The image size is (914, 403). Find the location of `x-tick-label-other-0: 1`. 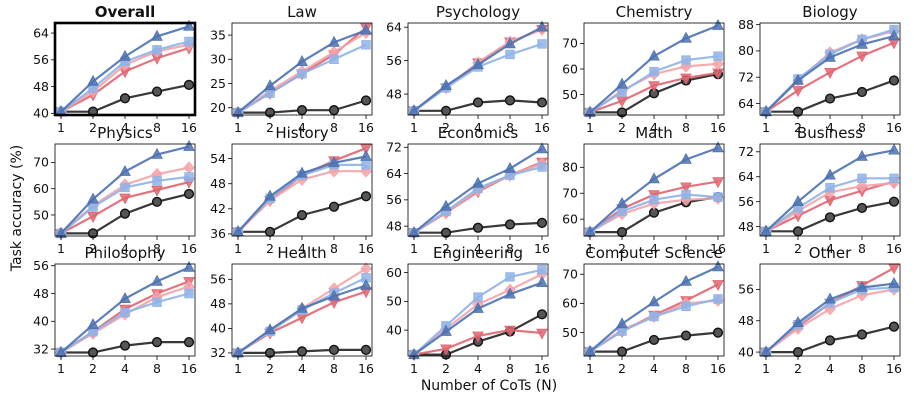

x-tick-label-other-0: 1 is located at coordinates (766, 368).